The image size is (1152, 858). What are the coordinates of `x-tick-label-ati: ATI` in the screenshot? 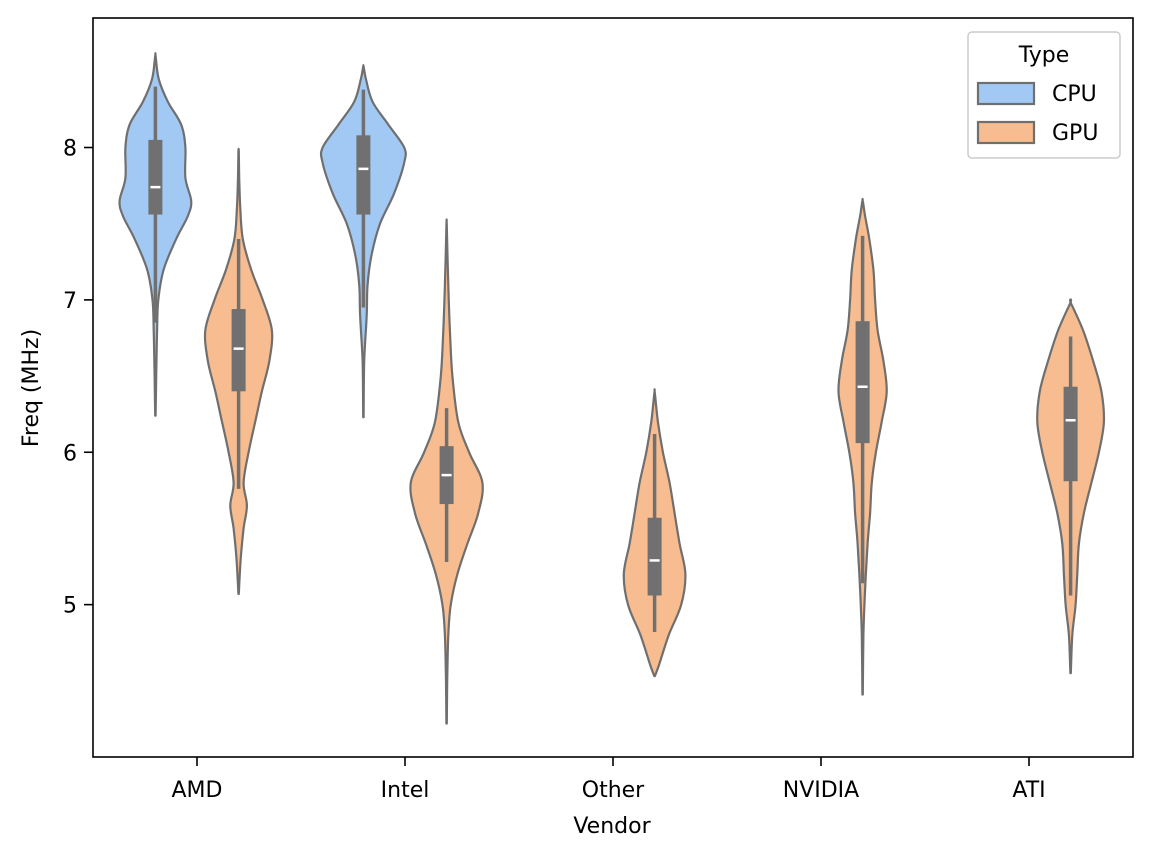 It's located at (1028, 790).